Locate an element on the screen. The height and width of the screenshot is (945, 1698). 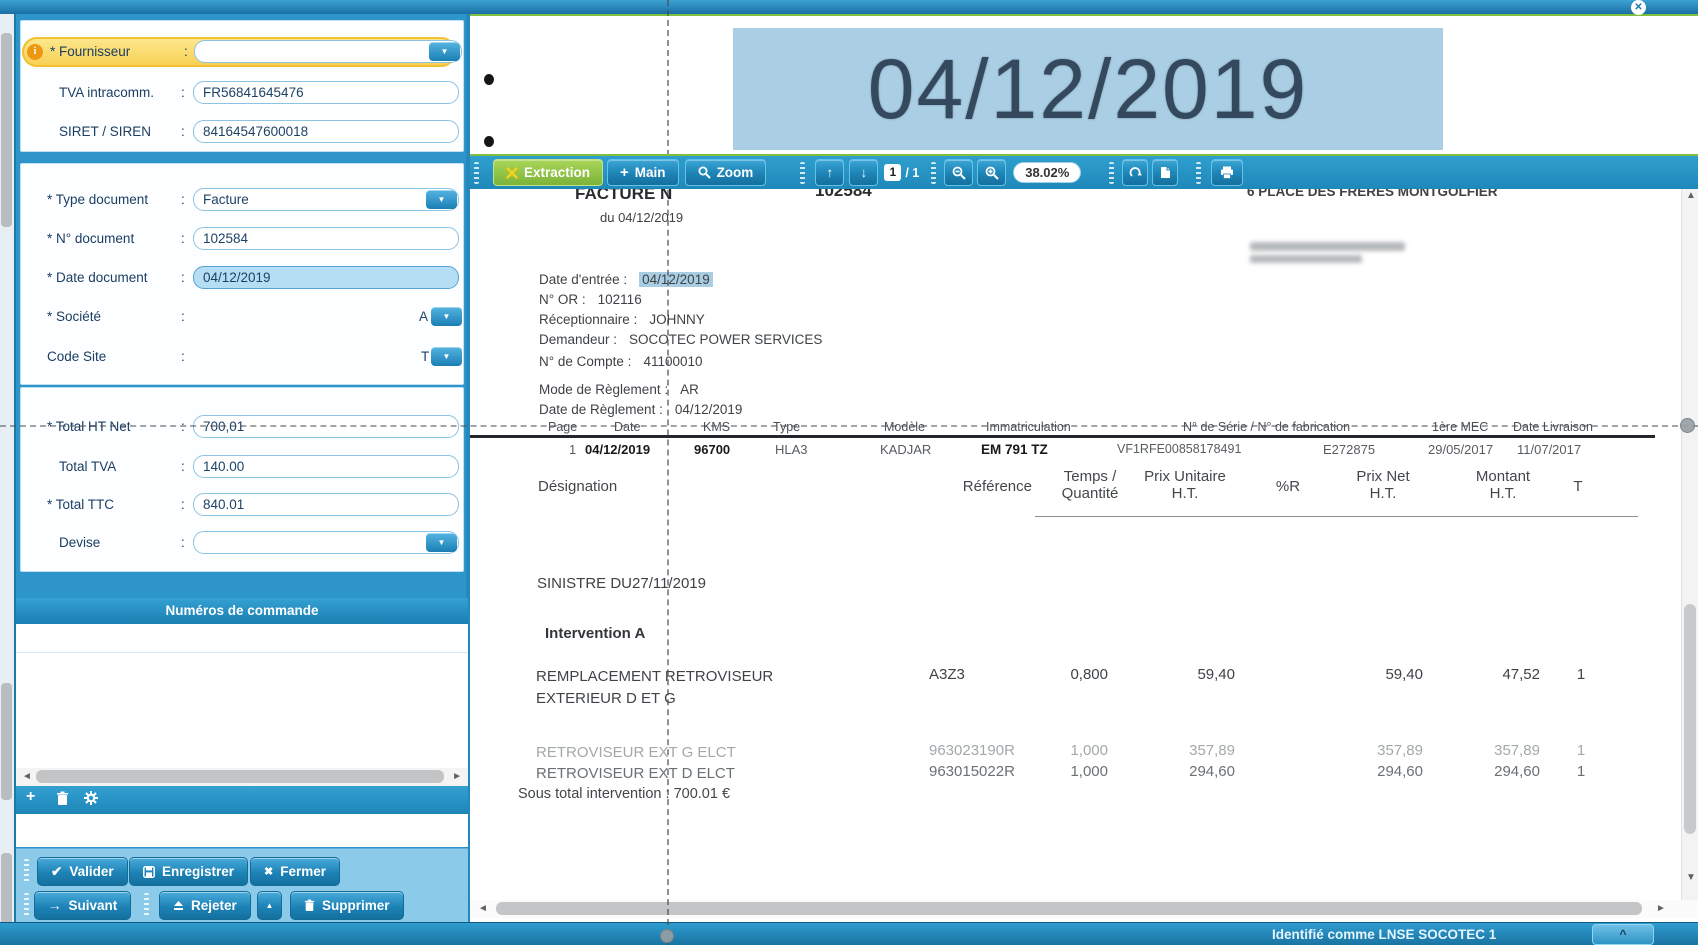
vehicle-col-header: KMS is located at coordinates (717, 427).